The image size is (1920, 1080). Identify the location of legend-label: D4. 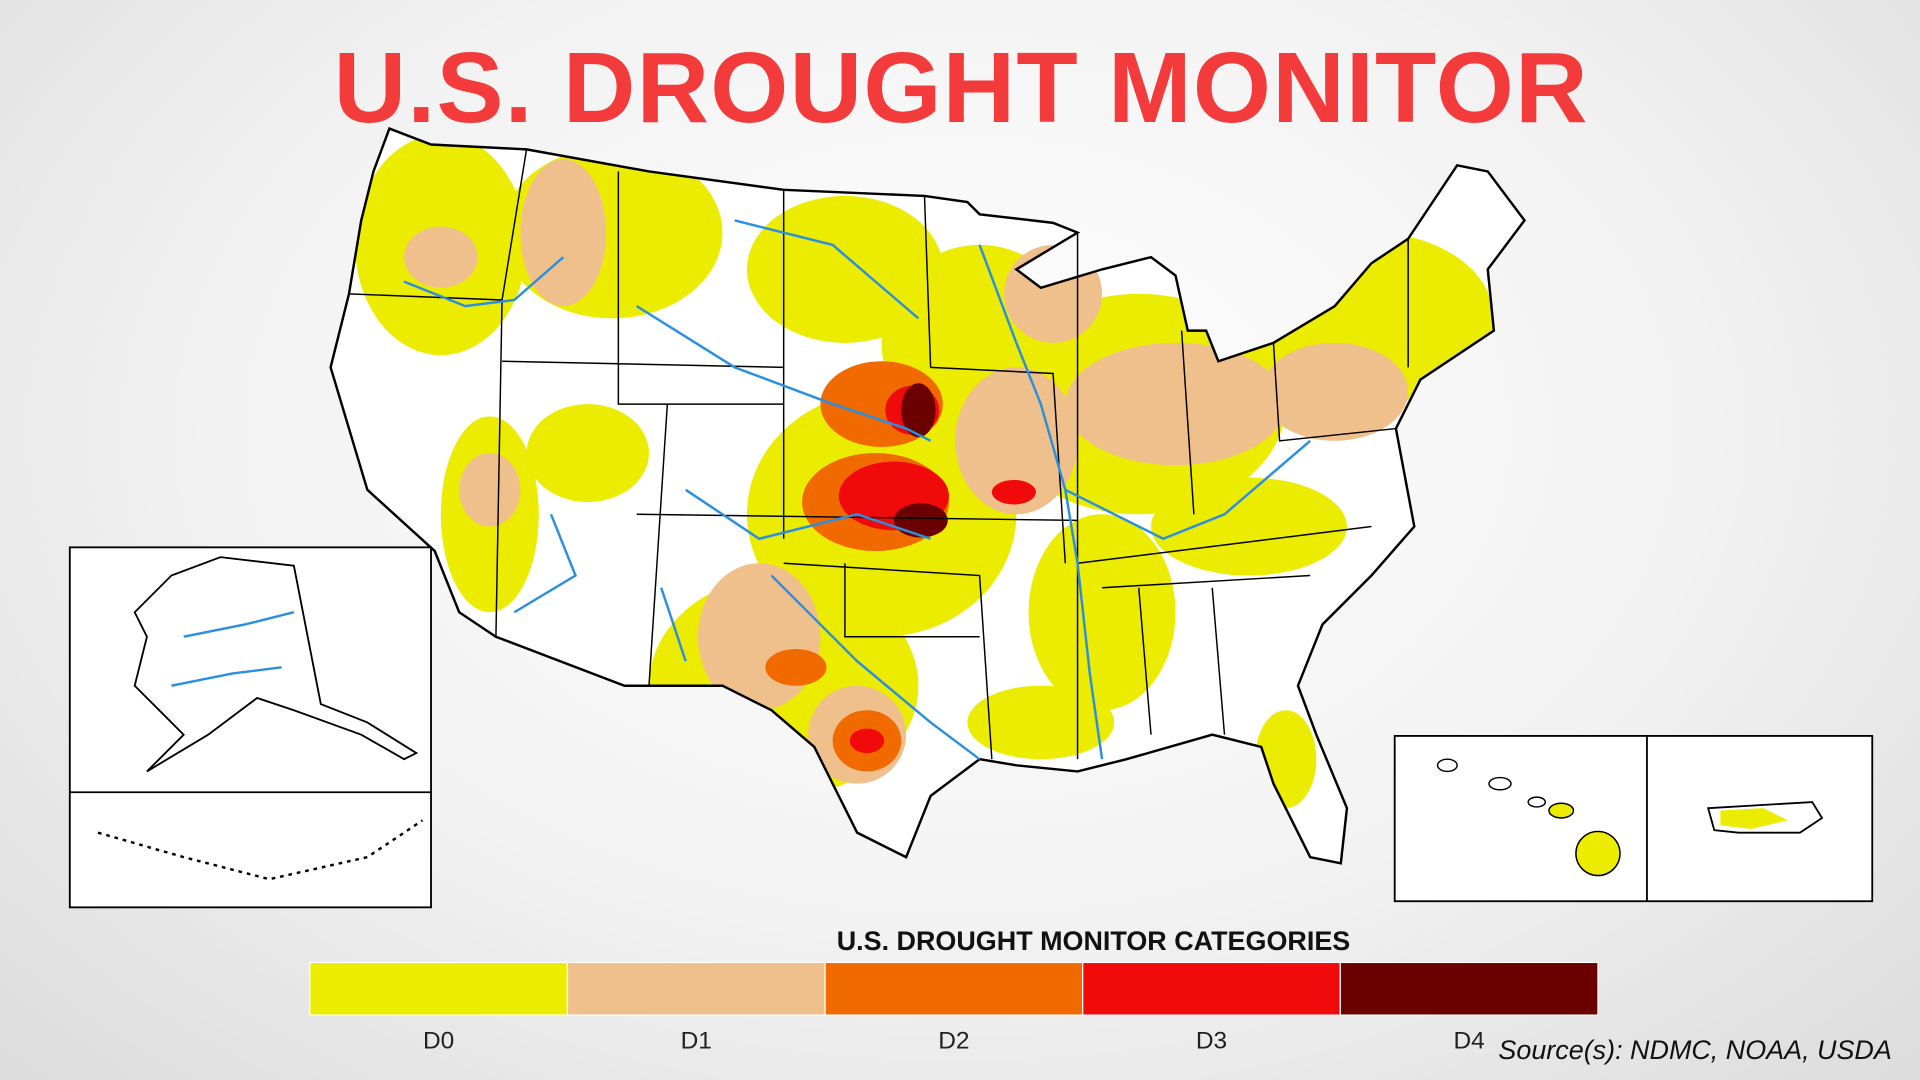
(1469, 1041).